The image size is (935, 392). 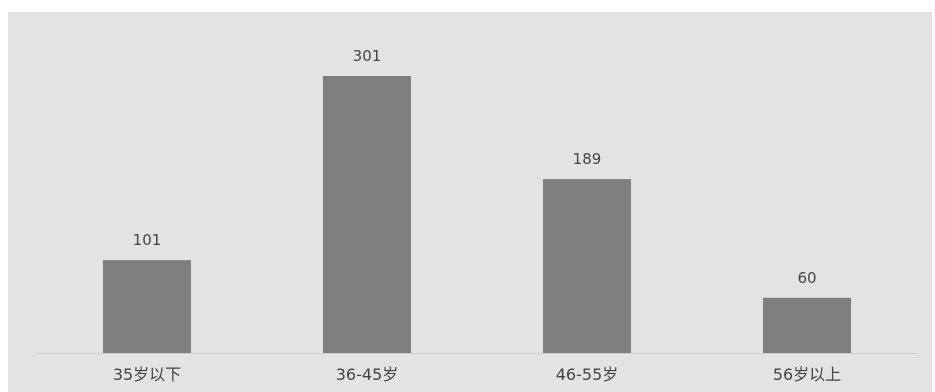 I want to click on x-tick-label-4: 56岁以上, so click(x=807, y=374).